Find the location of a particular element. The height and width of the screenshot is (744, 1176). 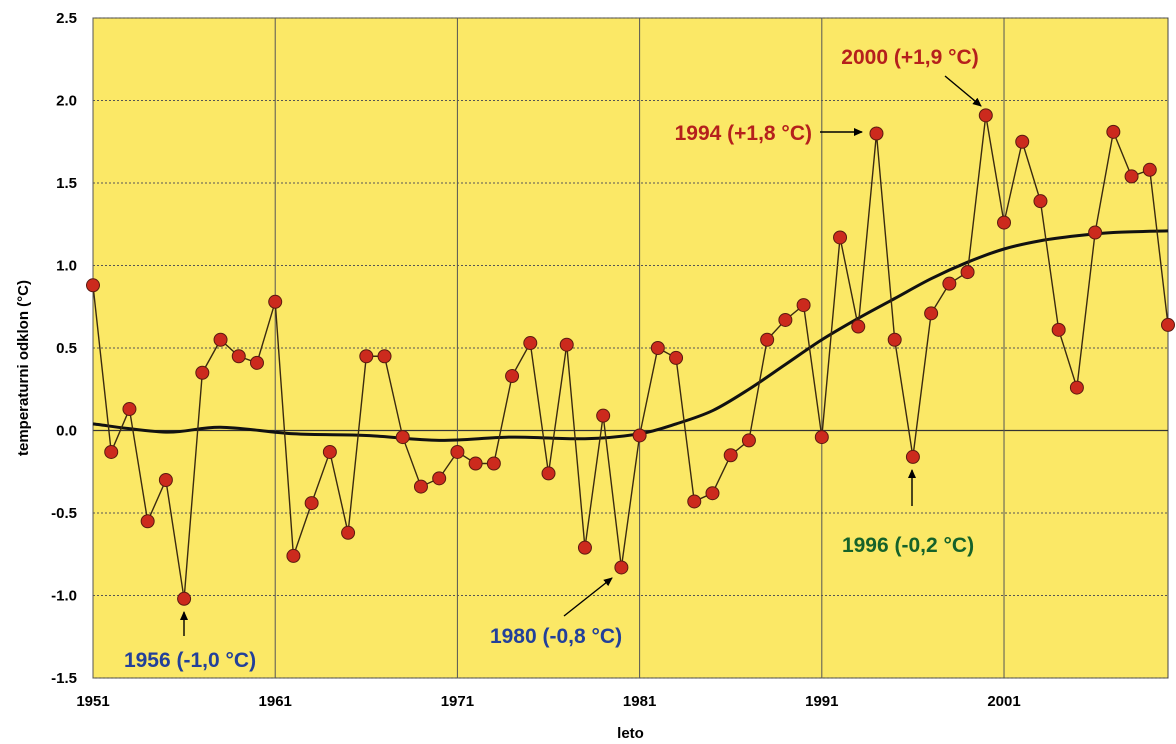

annotation-label: 1996 (-0,2 °C) is located at coordinates (908, 545).